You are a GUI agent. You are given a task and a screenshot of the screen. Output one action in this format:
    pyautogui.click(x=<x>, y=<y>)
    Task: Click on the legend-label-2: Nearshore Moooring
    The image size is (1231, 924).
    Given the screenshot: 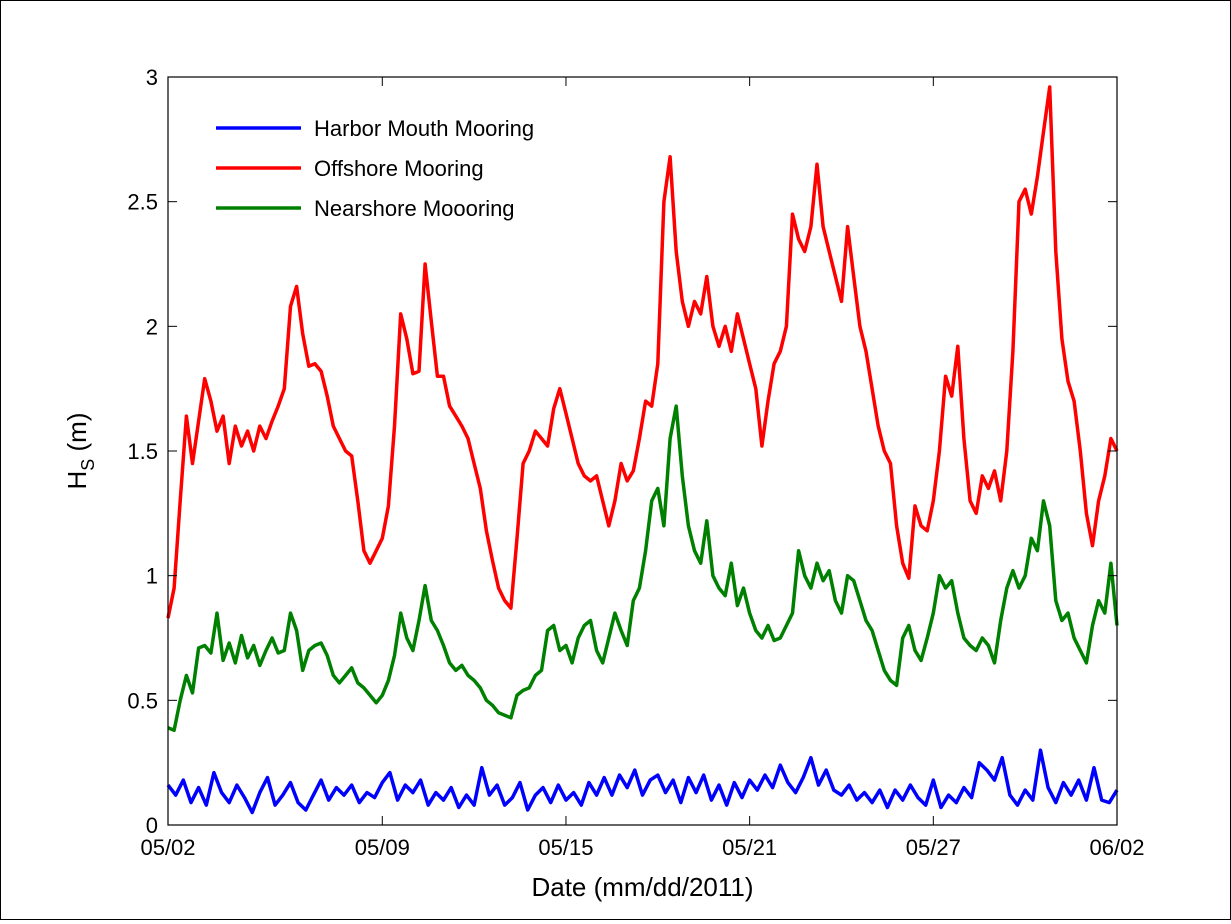 What is the action you would take?
    pyautogui.click(x=414, y=208)
    